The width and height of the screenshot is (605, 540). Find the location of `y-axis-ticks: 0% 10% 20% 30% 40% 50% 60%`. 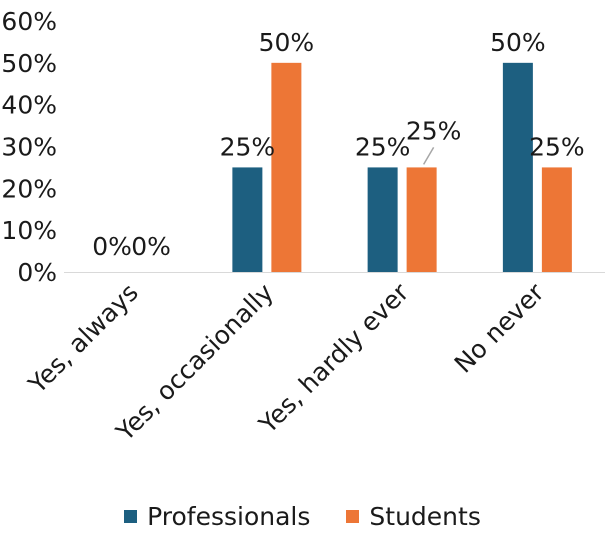

y-axis-ticks: 0% 10% 20% 30% 40% 50% 60% is located at coordinates (29, 147).